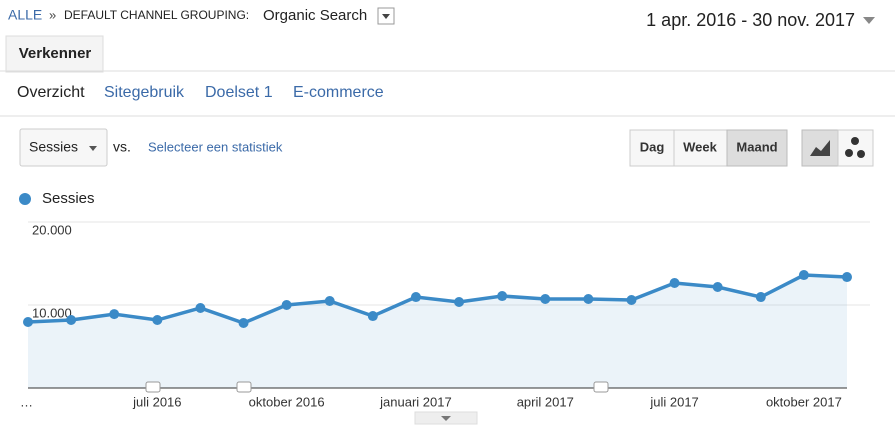 The height and width of the screenshot is (437, 895). I want to click on tab-box, so click(54, 54).